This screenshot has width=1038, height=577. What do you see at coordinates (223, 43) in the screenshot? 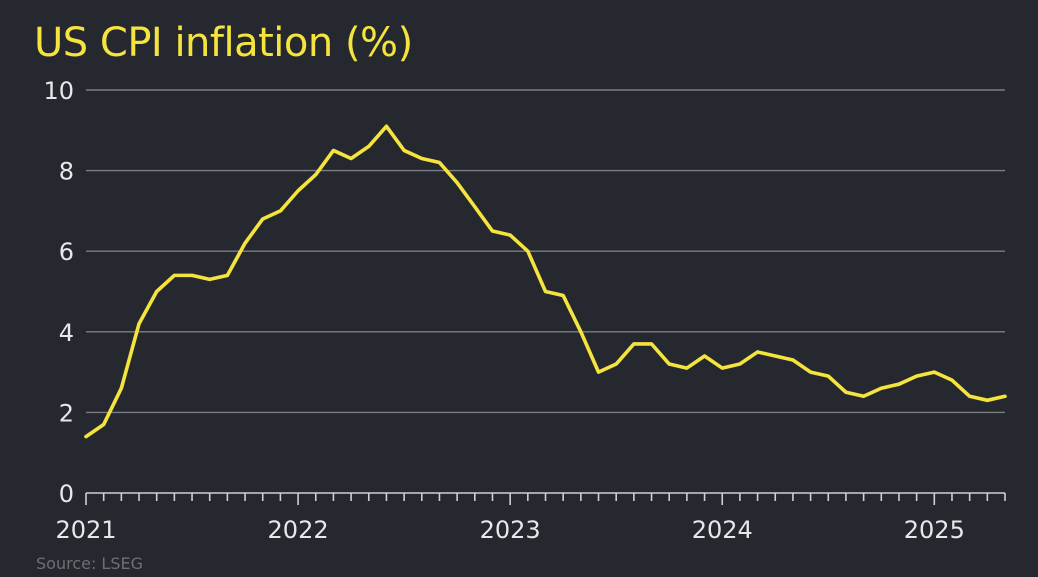
I see `chart-title: US CPI inflation (%)` at bounding box center [223, 43].